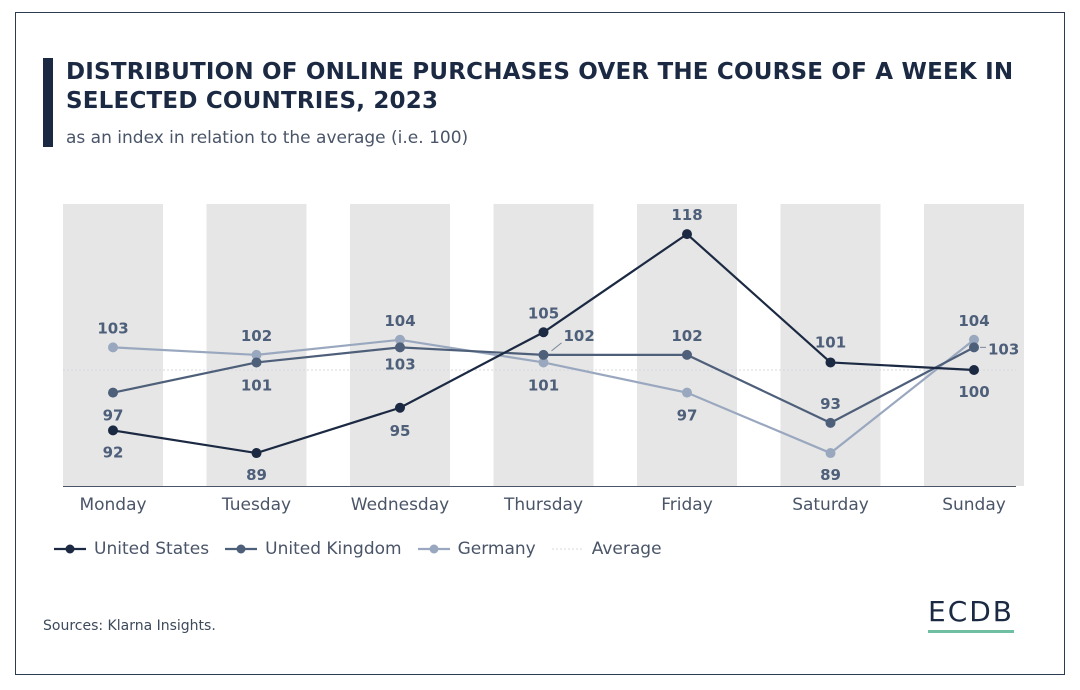 This screenshot has width=1080, height=690. I want to click on legend-label: United Kingdom, so click(333, 549).